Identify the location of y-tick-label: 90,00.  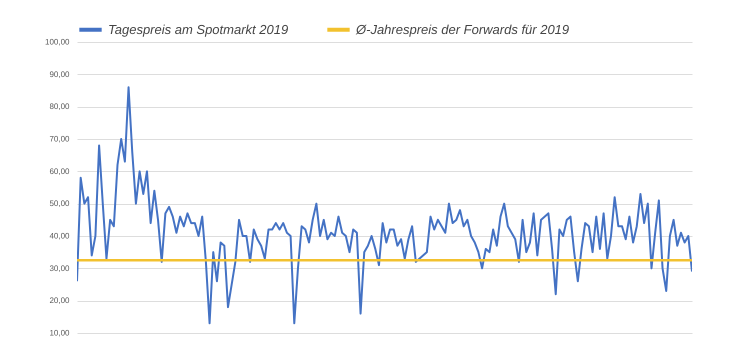
(59, 74).